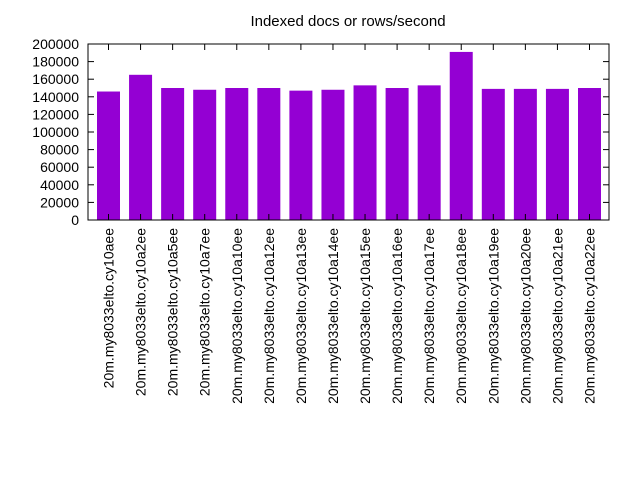 The image size is (640, 480). I want to click on y-tick-label: 80000, so click(59, 150).